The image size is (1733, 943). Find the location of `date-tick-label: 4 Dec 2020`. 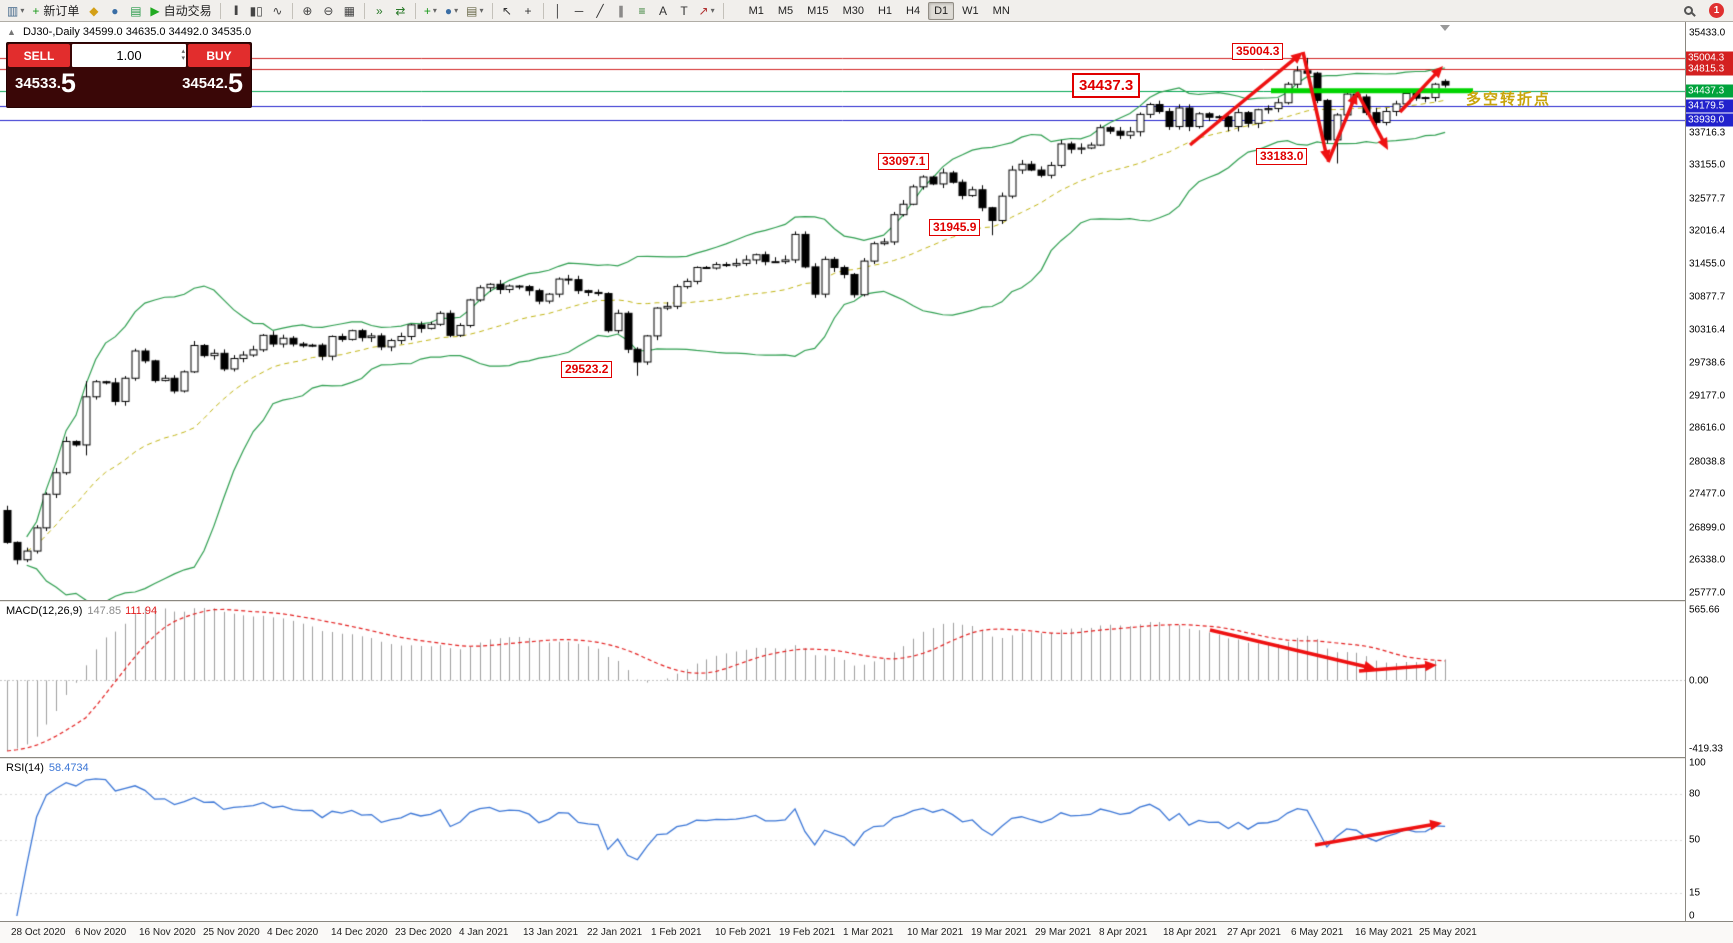

date-tick-label: 4 Dec 2020 is located at coordinates (293, 932).